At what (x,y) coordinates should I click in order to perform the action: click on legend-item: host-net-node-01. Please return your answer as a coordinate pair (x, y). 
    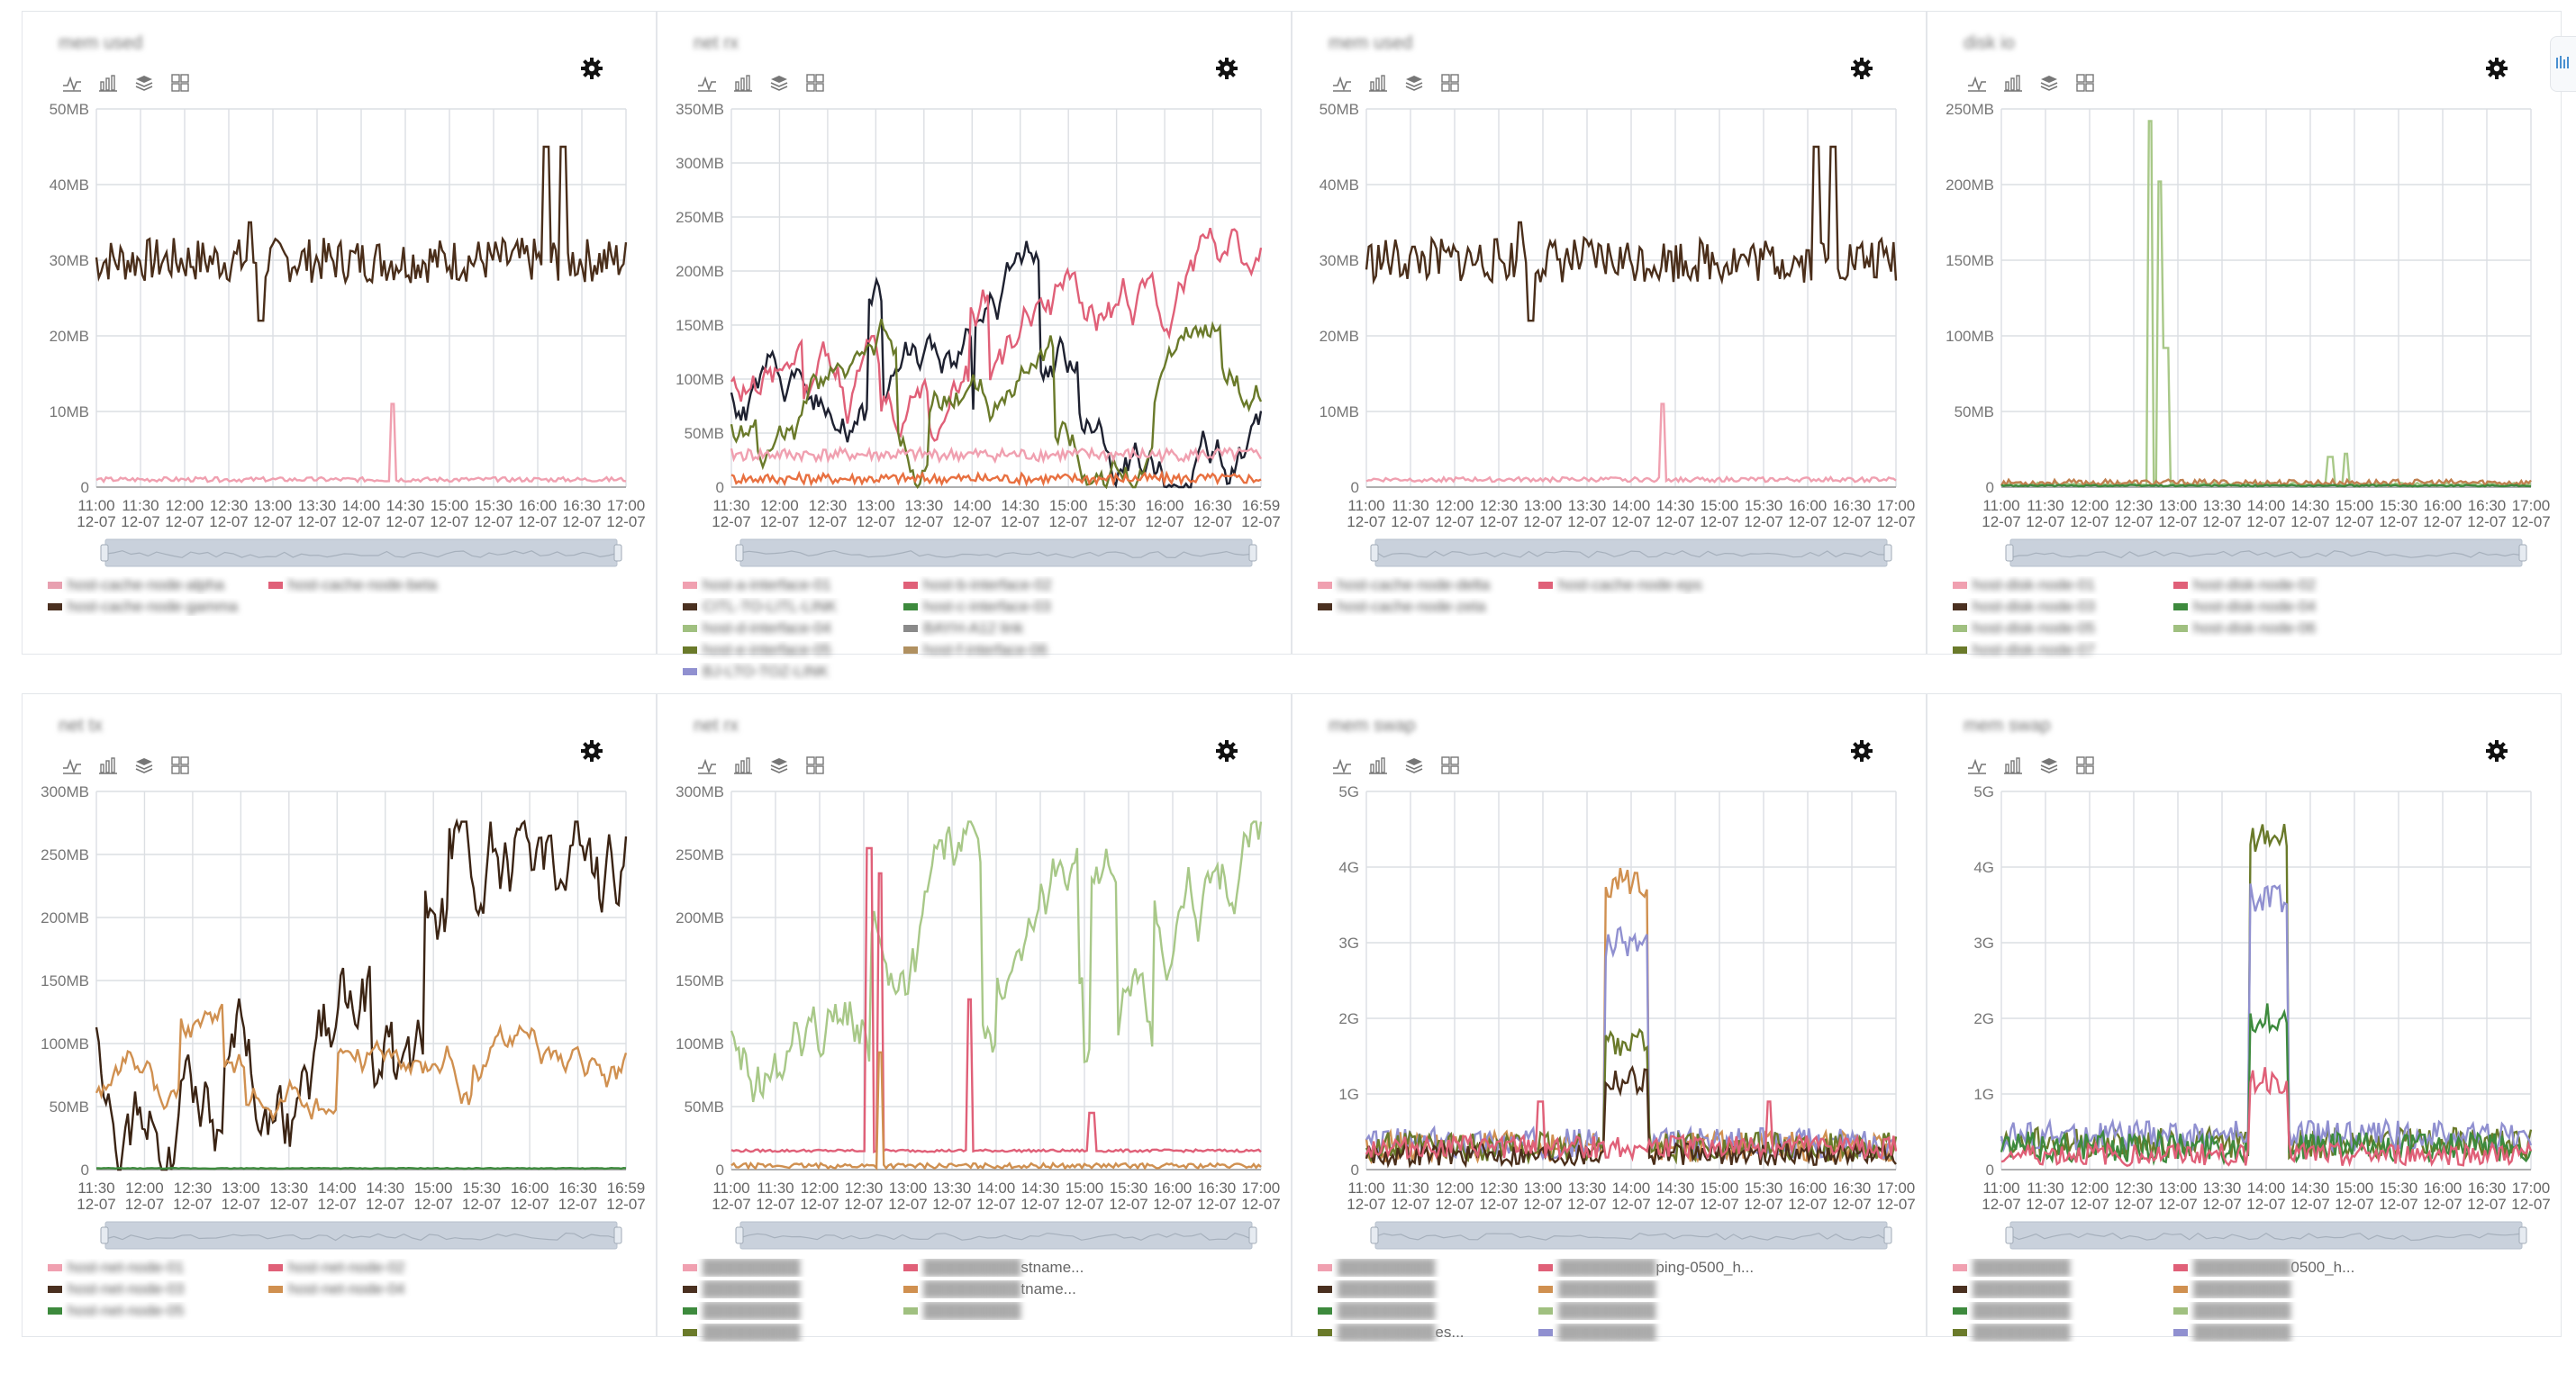
    Looking at the image, I should click on (158, 1268).